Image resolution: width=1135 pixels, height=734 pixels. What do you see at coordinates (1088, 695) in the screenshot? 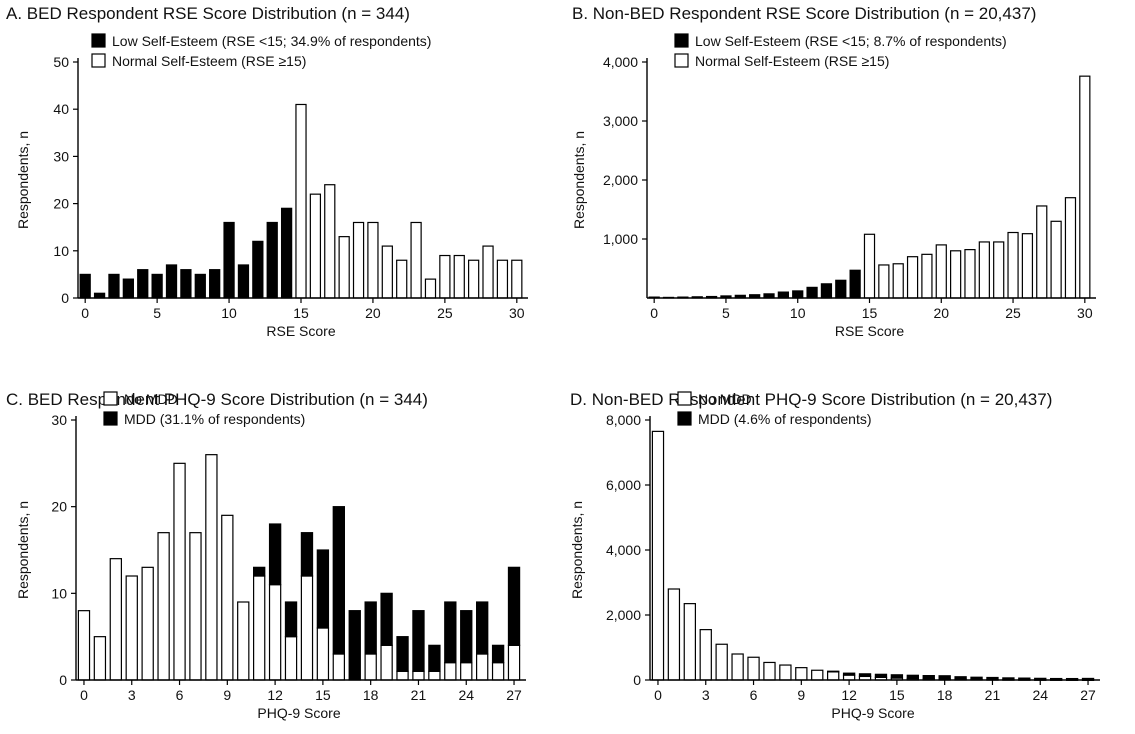
I see `x-tick-label: 27` at bounding box center [1088, 695].